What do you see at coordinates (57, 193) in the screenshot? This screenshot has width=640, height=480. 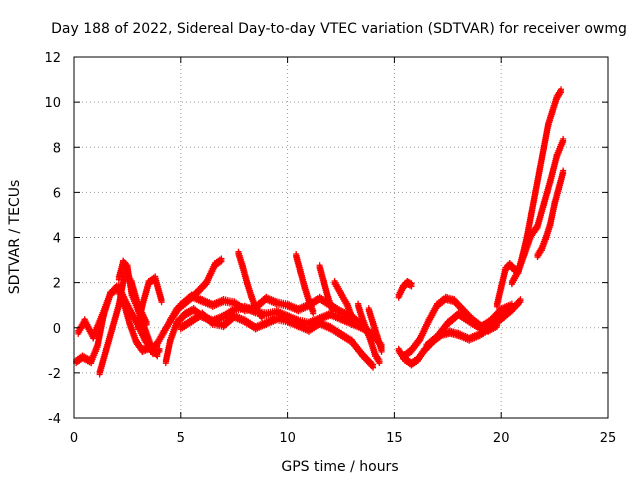 I see `y-tick-label: 6` at bounding box center [57, 193].